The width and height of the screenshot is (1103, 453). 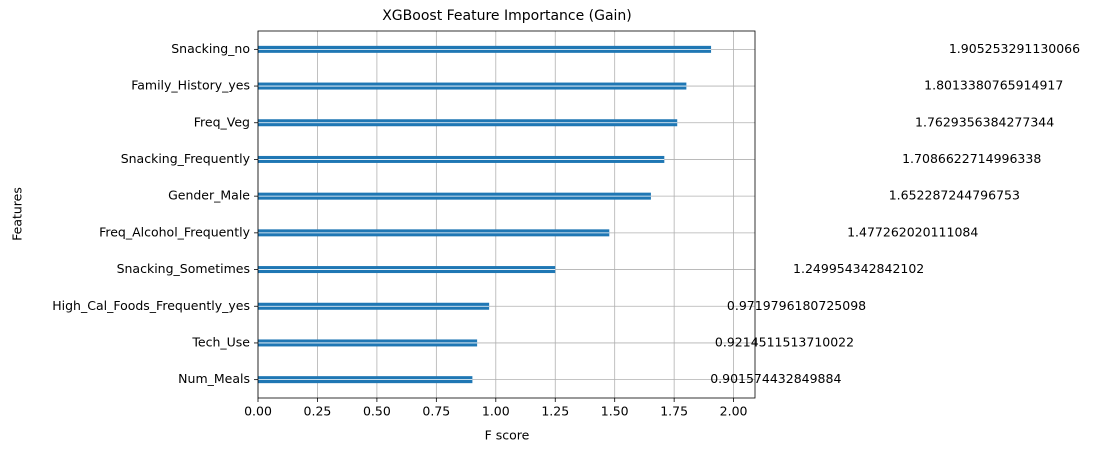 What do you see at coordinates (971, 158) in the screenshot?
I see `data-label: 1.7086622714996338` at bounding box center [971, 158].